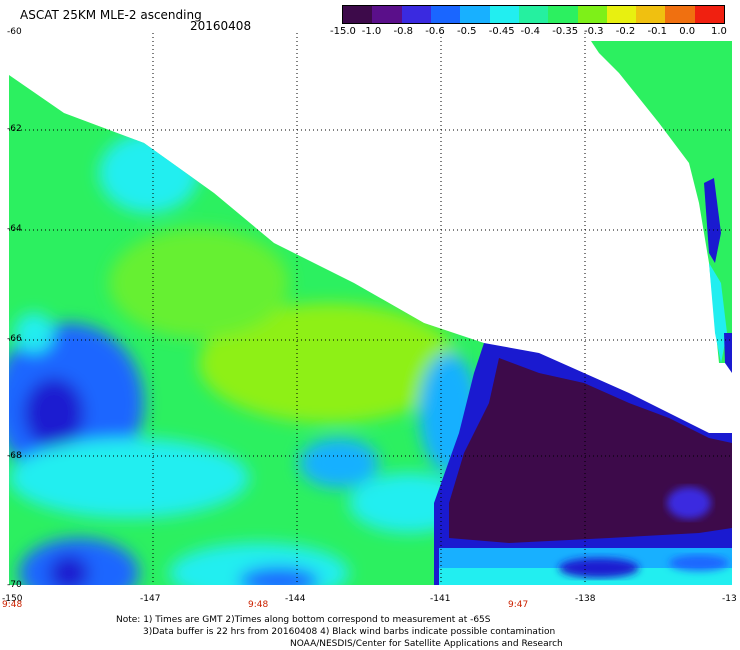 Image resolution: width=740 pixels, height=650 pixels. Describe the element at coordinates (14, 32) in the screenshot. I see `lat-tick-label: -60` at that location.